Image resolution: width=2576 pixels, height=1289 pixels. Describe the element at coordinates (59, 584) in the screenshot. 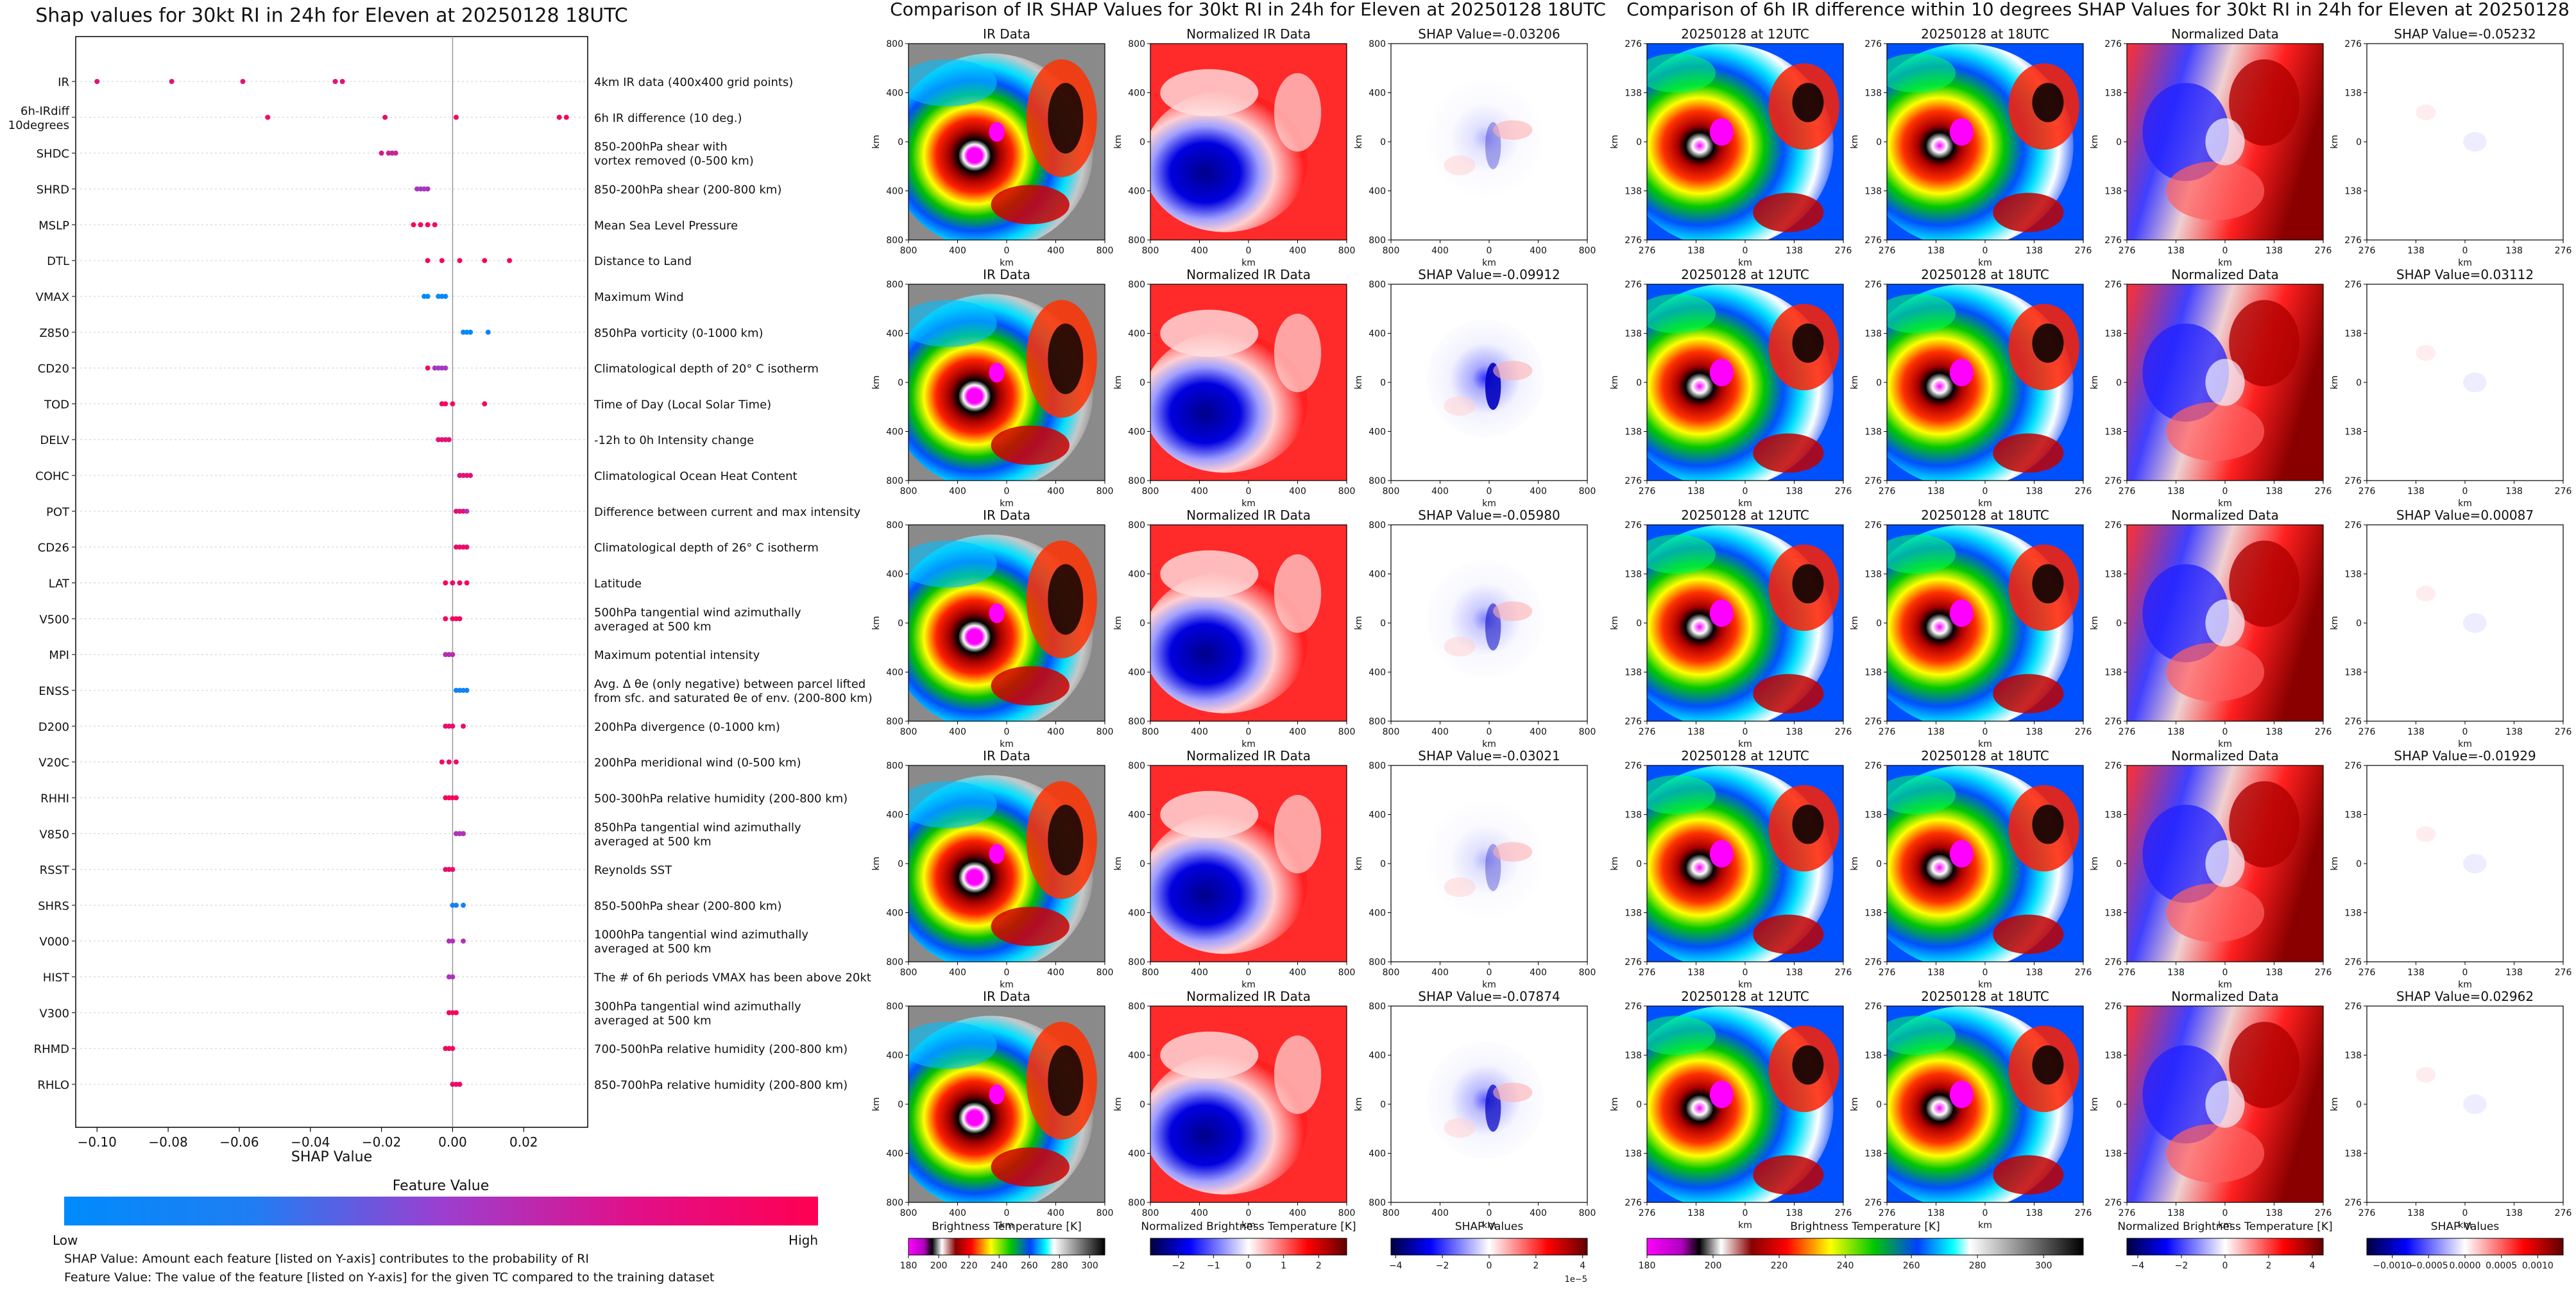

I see `feature-label: LAT` at that location.